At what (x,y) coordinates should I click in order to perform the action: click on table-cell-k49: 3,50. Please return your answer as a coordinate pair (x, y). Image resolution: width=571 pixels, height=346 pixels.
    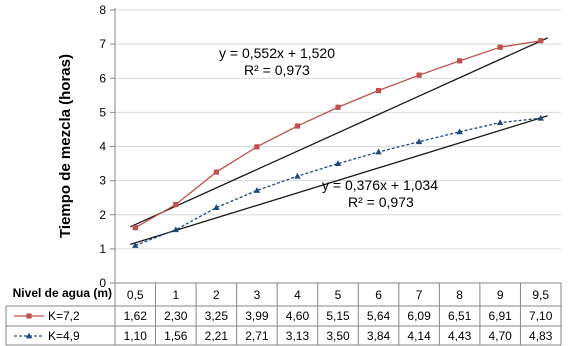
    Looking at the image, I should click on (338, 336).